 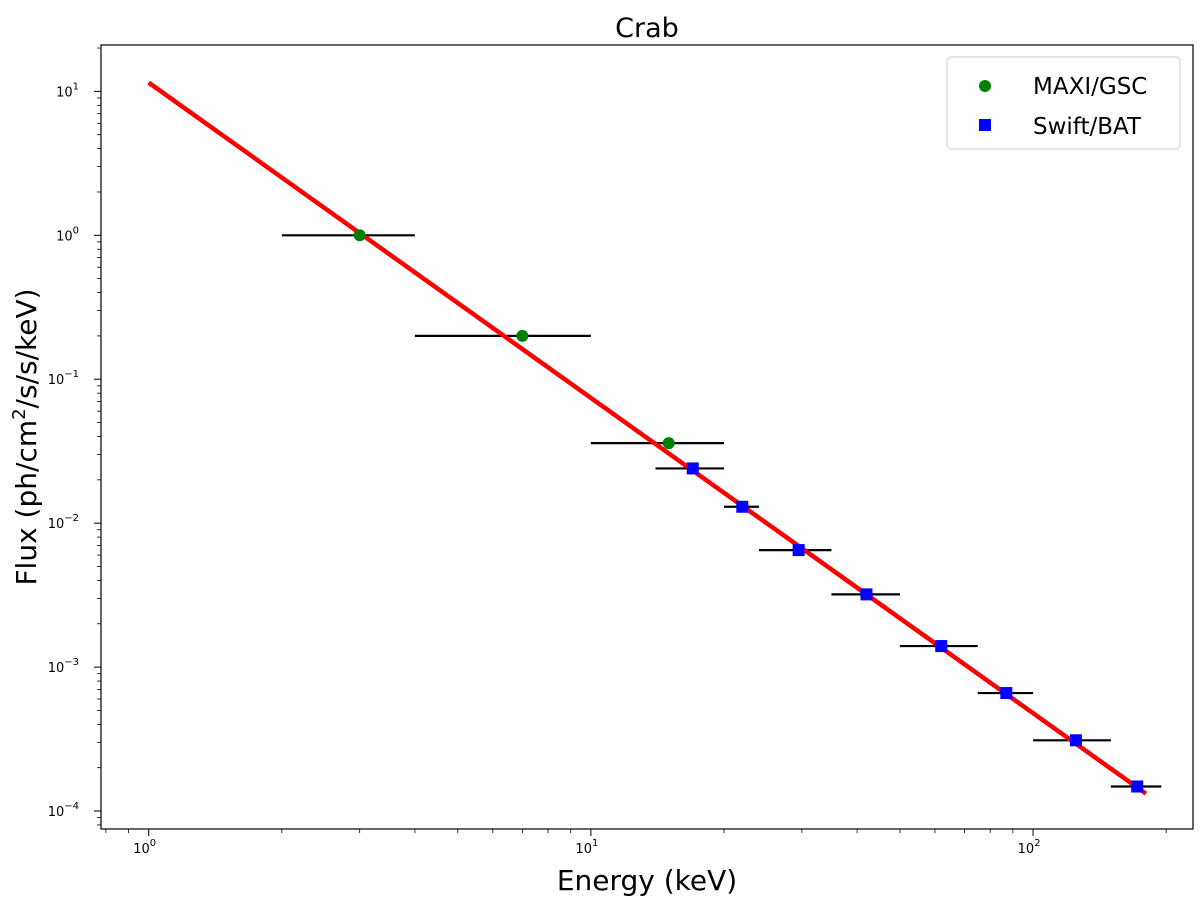 What do you see at coordinates (63, 810) in the screenshot?
I see `y-tick-label: 10⁻⁴` at bounding box center [63, 810].